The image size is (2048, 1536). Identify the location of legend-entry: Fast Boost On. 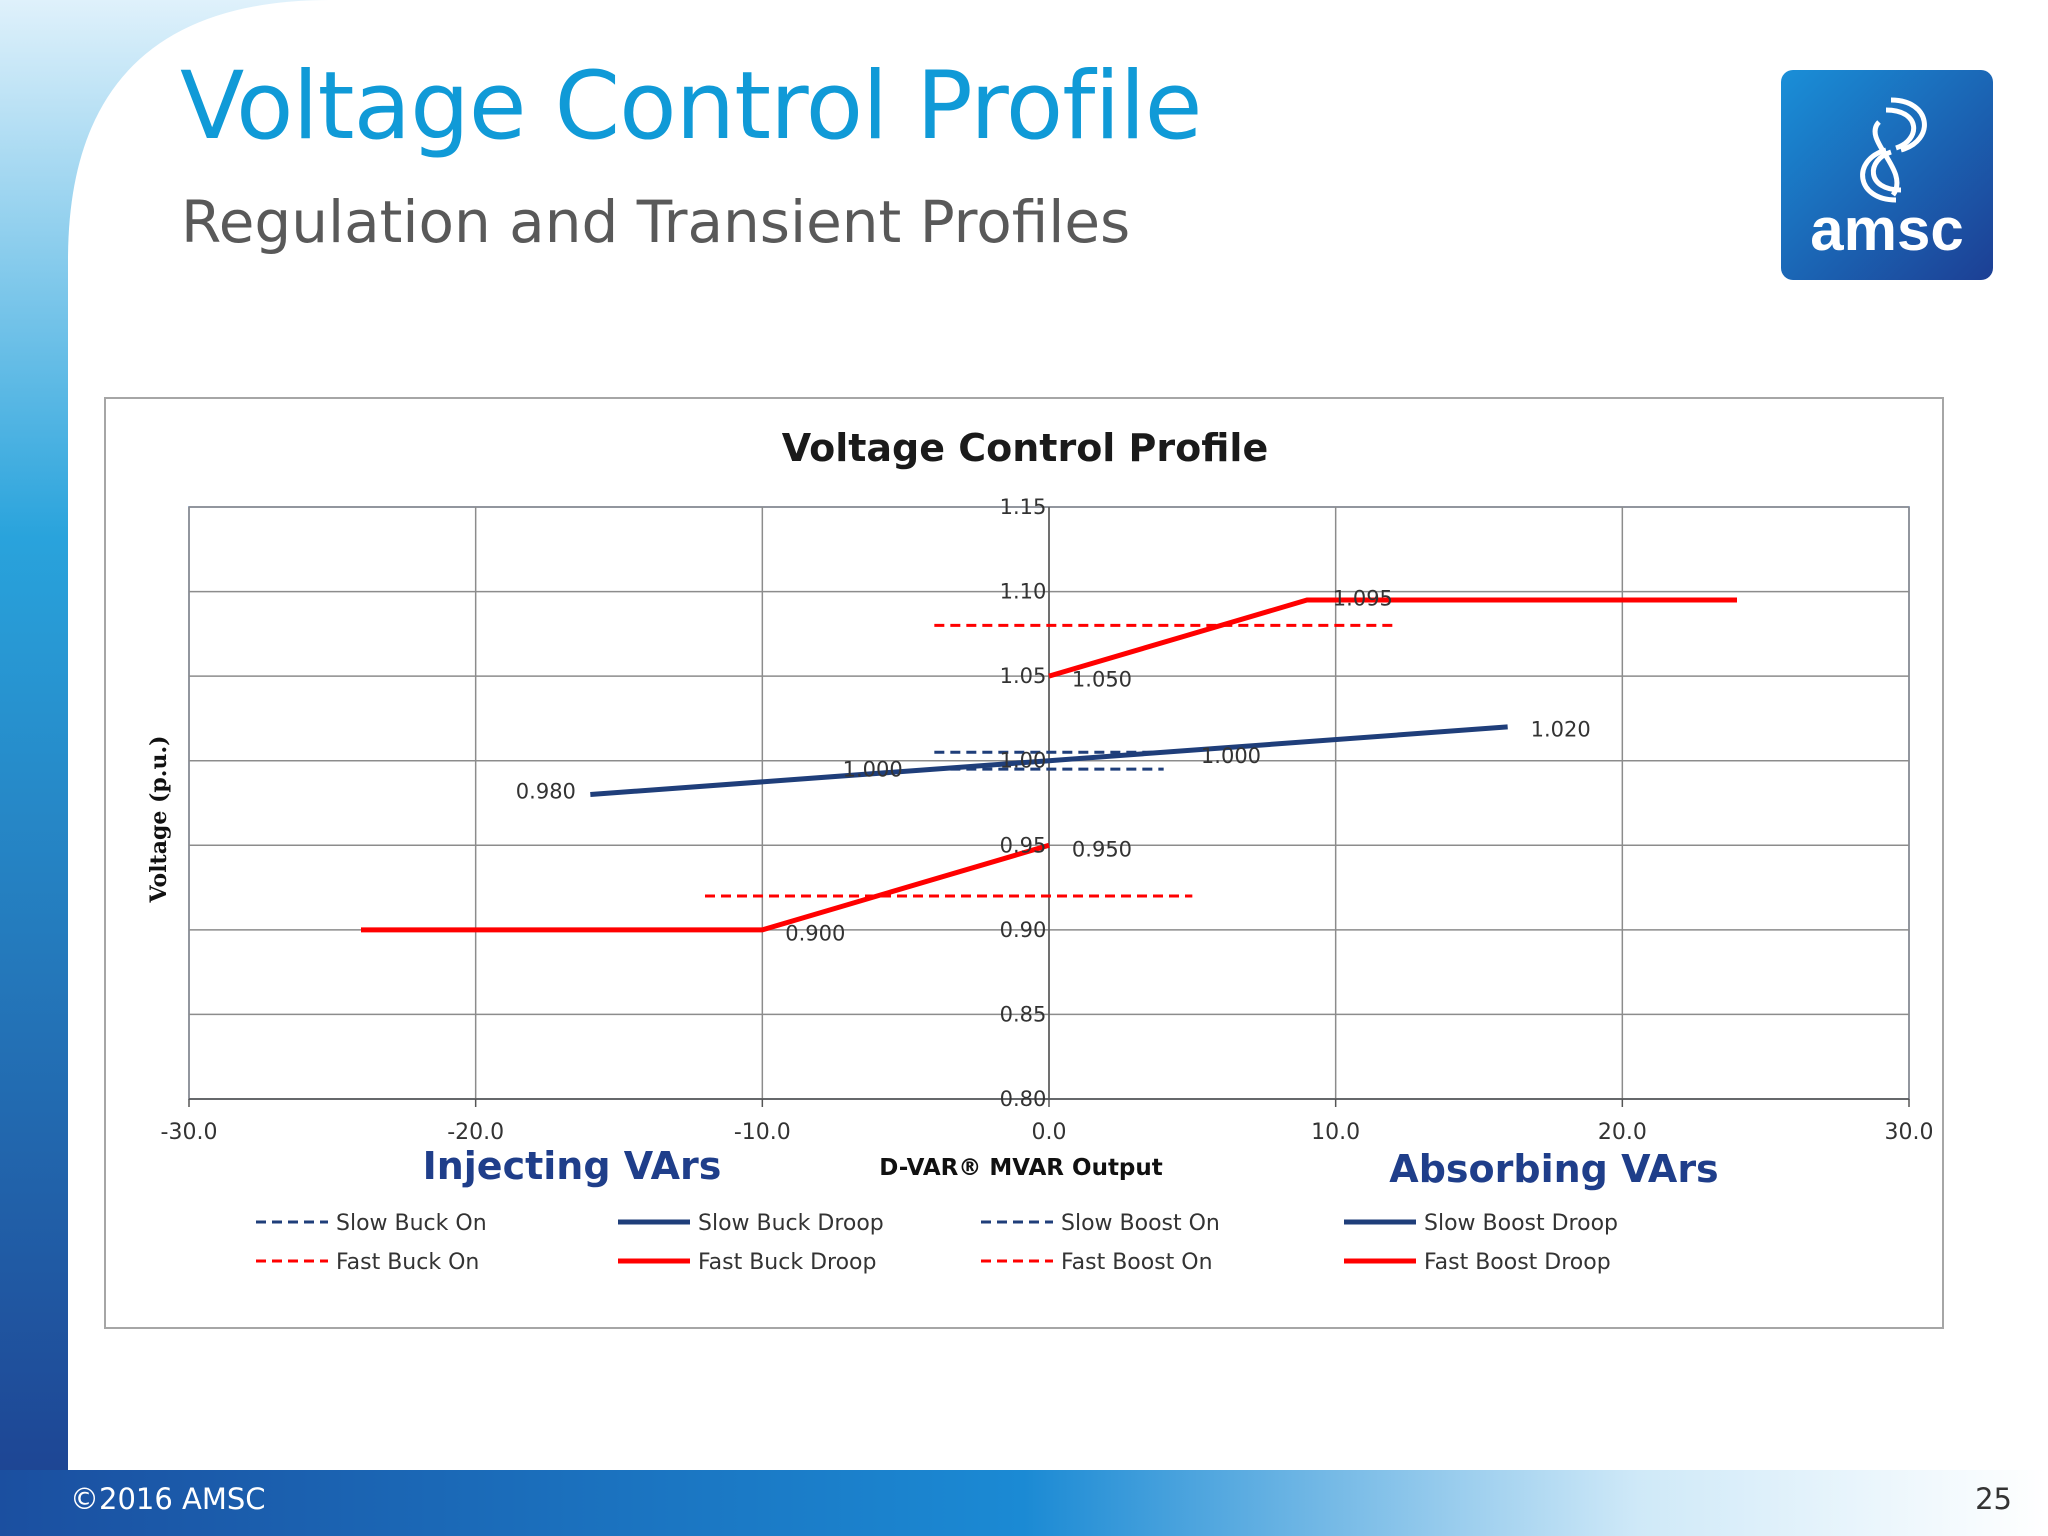
(1137, 1262).